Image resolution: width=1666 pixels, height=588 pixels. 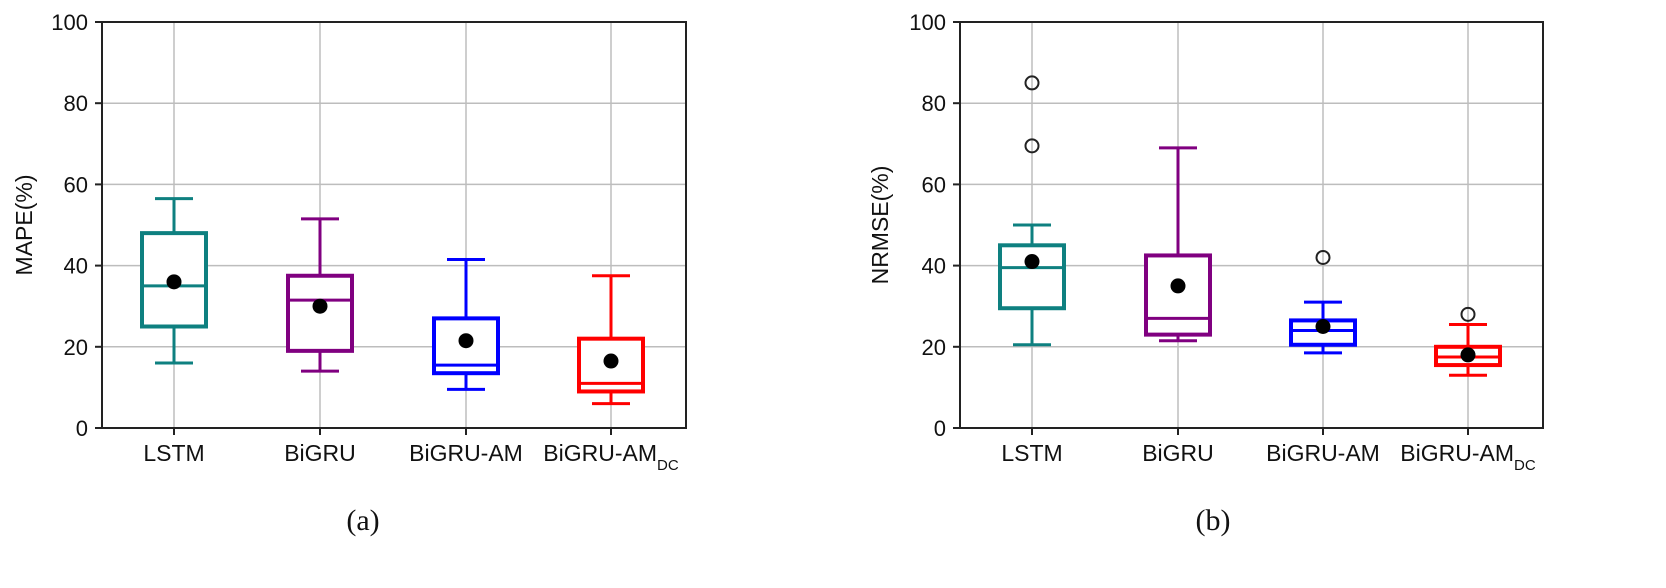 What do you see at coordinates (24, 225) in the screenshot?
I see `y-axis-title: MAPE(%)` at bounding box center [24, 225].